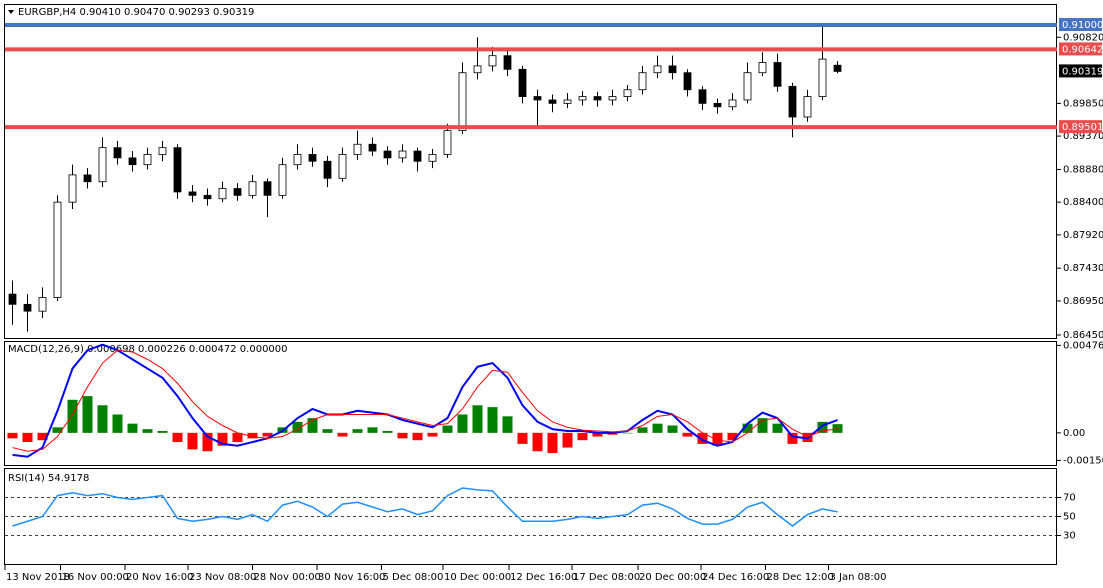 Image resolution: width=1103 pixels, height=588 pixels. What do you see at coordinates (672, 577) in the screenshot?
I see `x-tick-label: 20 Dec 00:00` at bounding box center [672, 577].